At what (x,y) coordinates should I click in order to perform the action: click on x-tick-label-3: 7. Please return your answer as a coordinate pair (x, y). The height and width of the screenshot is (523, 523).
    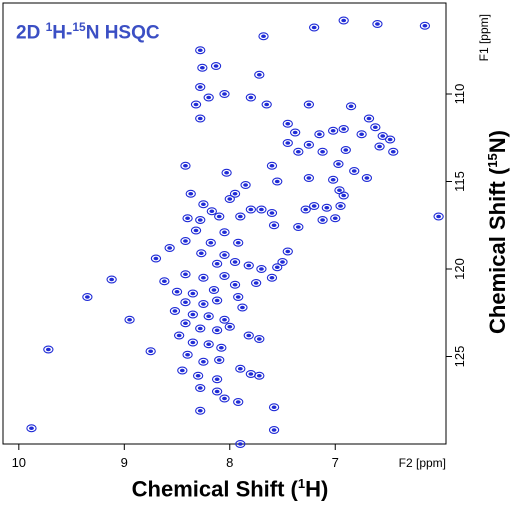
    Looking at the image, I should click on (335, 462).